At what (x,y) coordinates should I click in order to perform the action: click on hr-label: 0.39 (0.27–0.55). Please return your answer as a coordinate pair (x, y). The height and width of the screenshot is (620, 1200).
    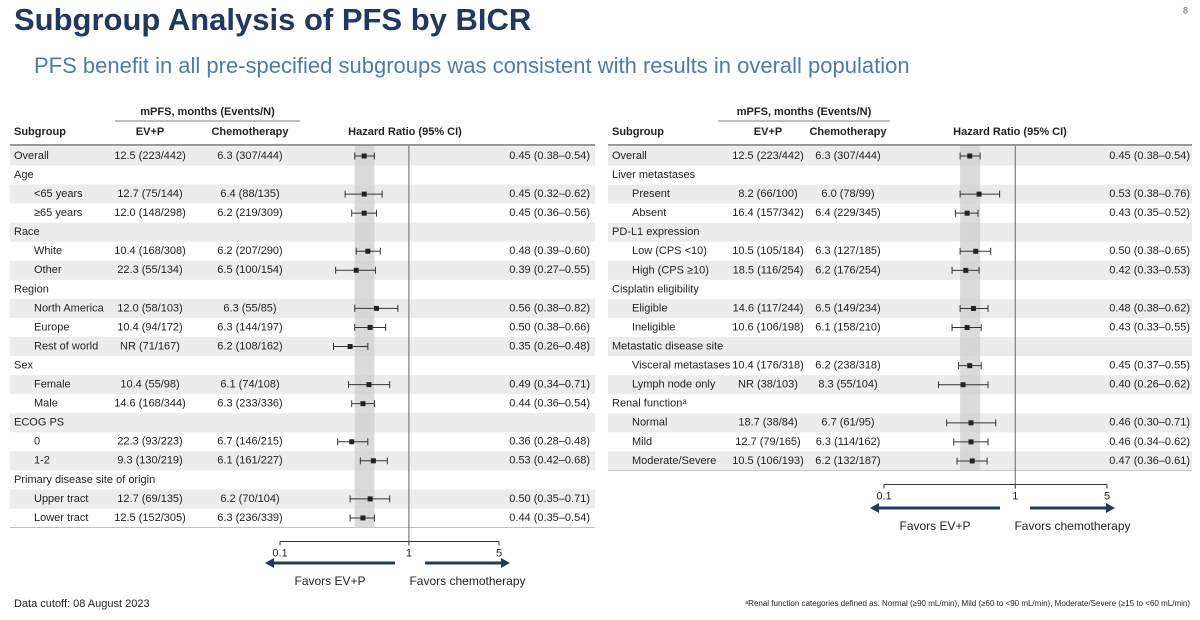
    Looking at the image, I should click on (549, 270).